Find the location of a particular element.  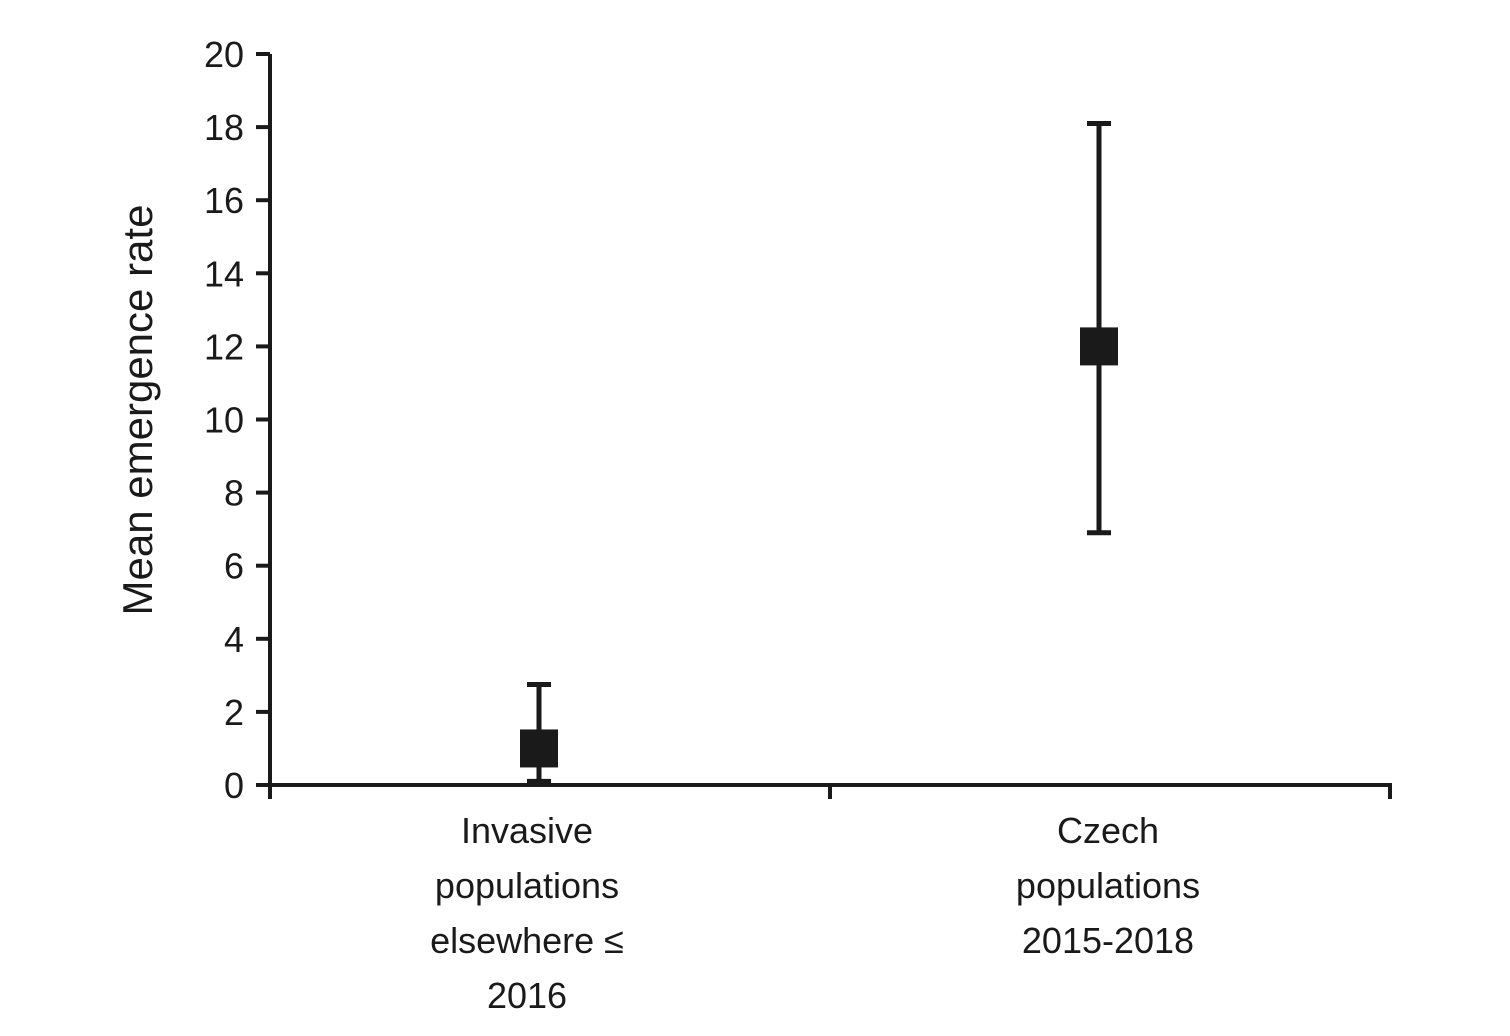

y-axis-ticks: 0 2 4 6 8 10 12 14 16 18 20 is located at coordinates (237, 420).